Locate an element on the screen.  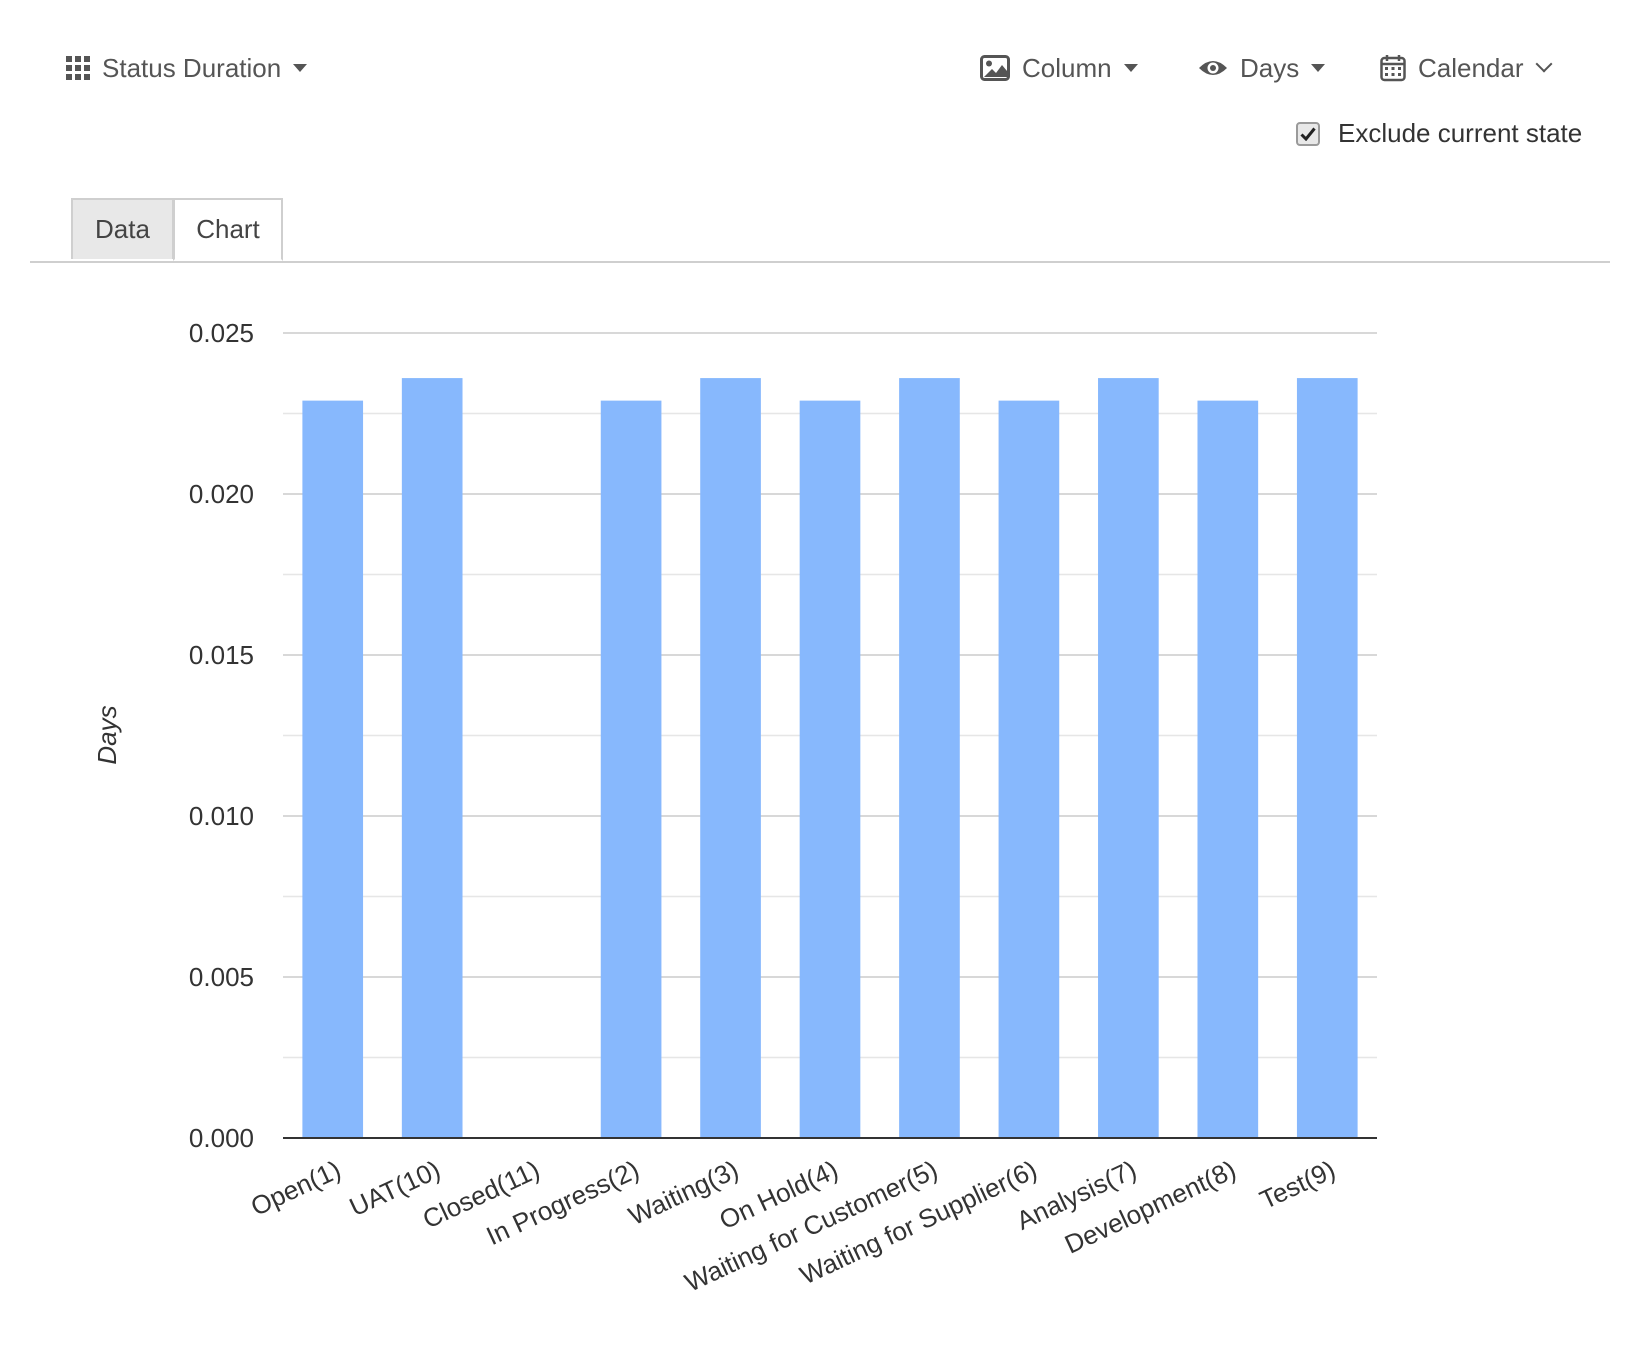
exclude-current-state: Exclude current state is located at coordinates (1439, 133).